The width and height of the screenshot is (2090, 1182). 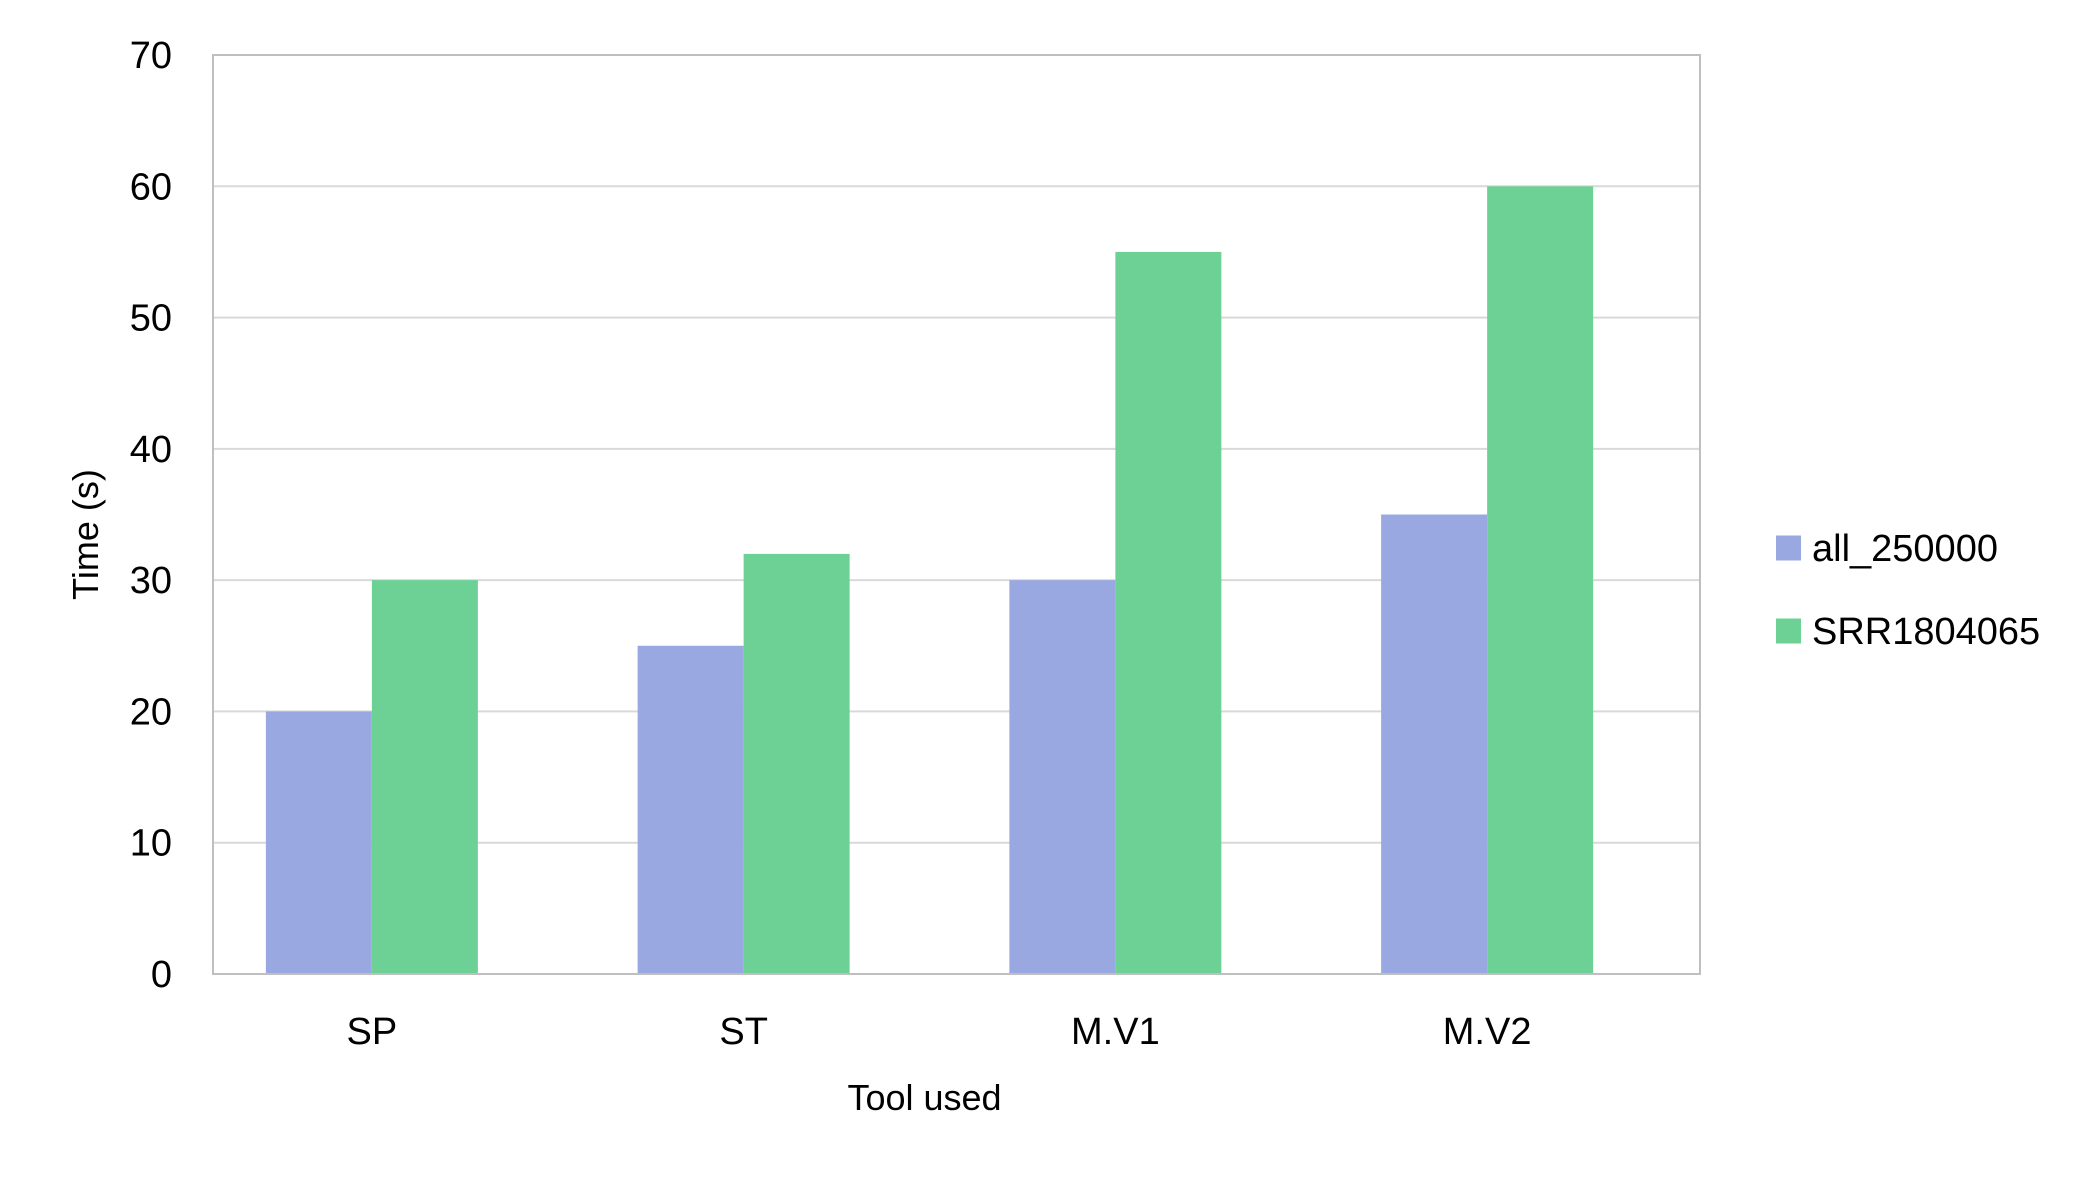 What do you see at coordinates (424, 777) in the screenshot?
I see `bar-SRR1804065-SP` at bounding box center [424, 777].